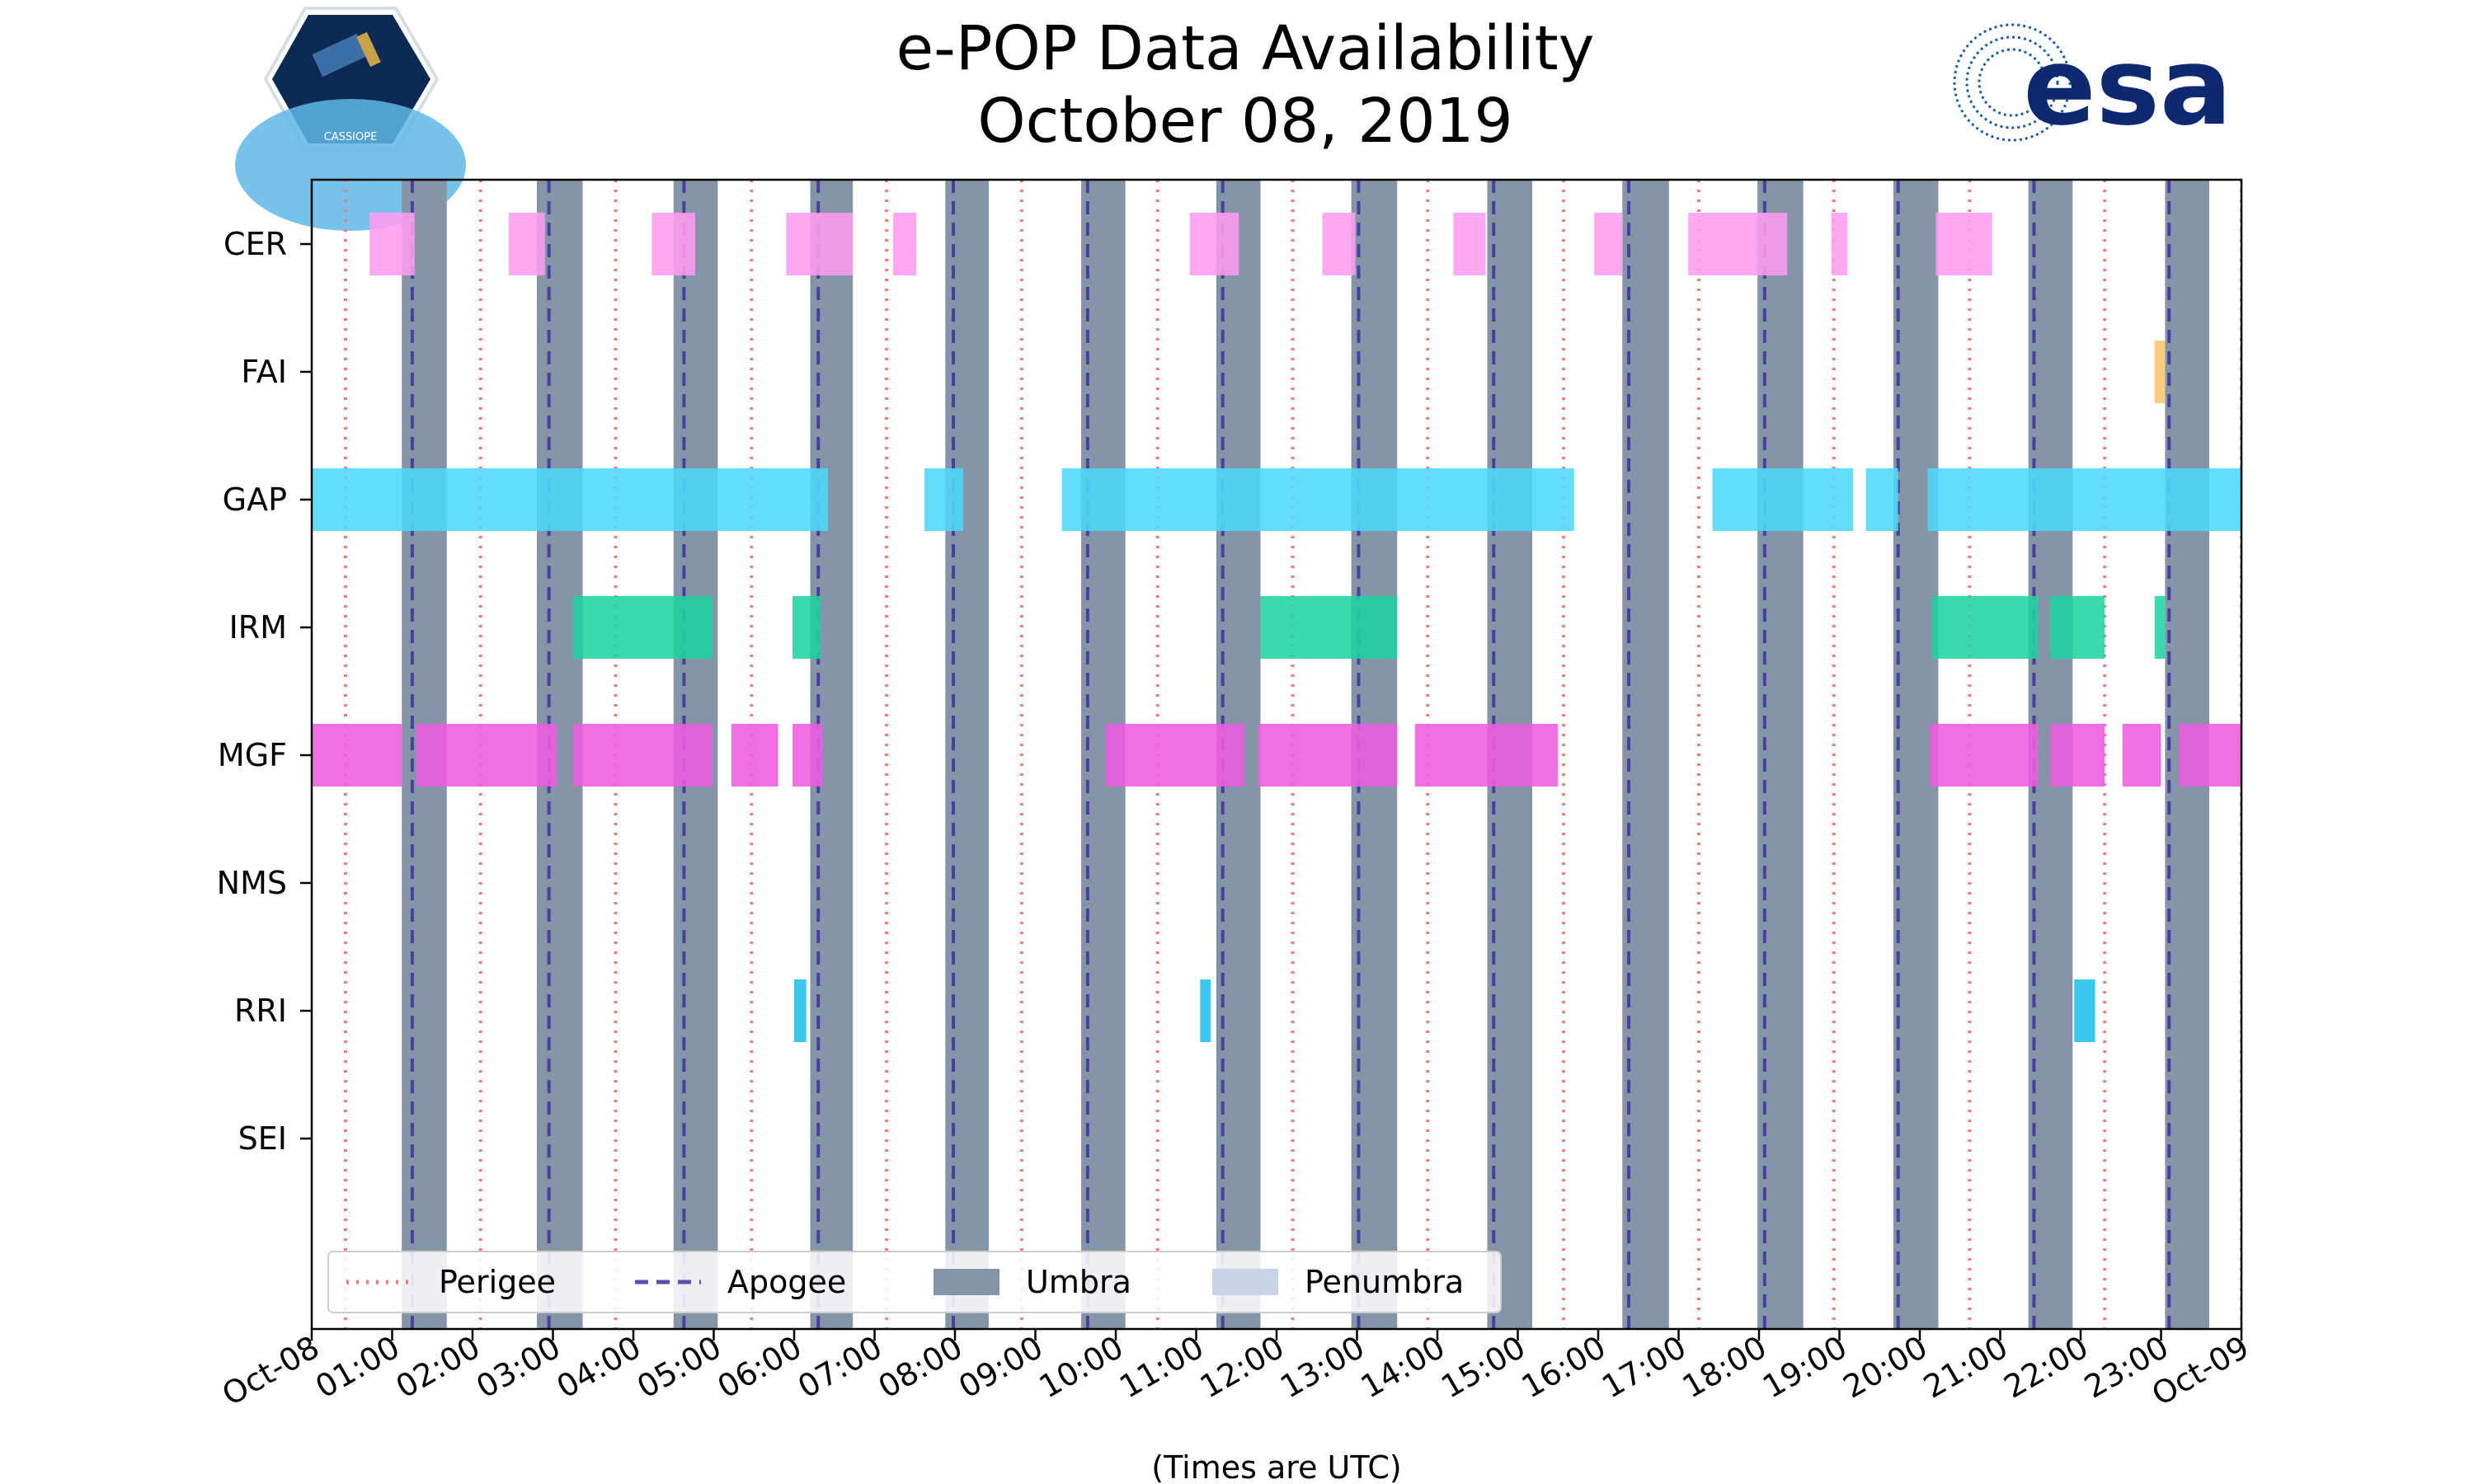 This screenshot has height=1484, width=2474. I want to click on x-tick-label: 06:00, so click(760, 1367).